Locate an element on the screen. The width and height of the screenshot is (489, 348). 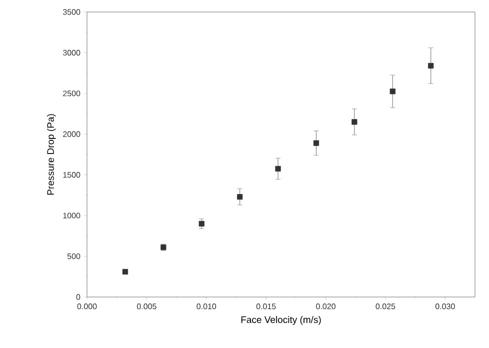
y-tick-label: 500 is located at coordinates (73, 256).